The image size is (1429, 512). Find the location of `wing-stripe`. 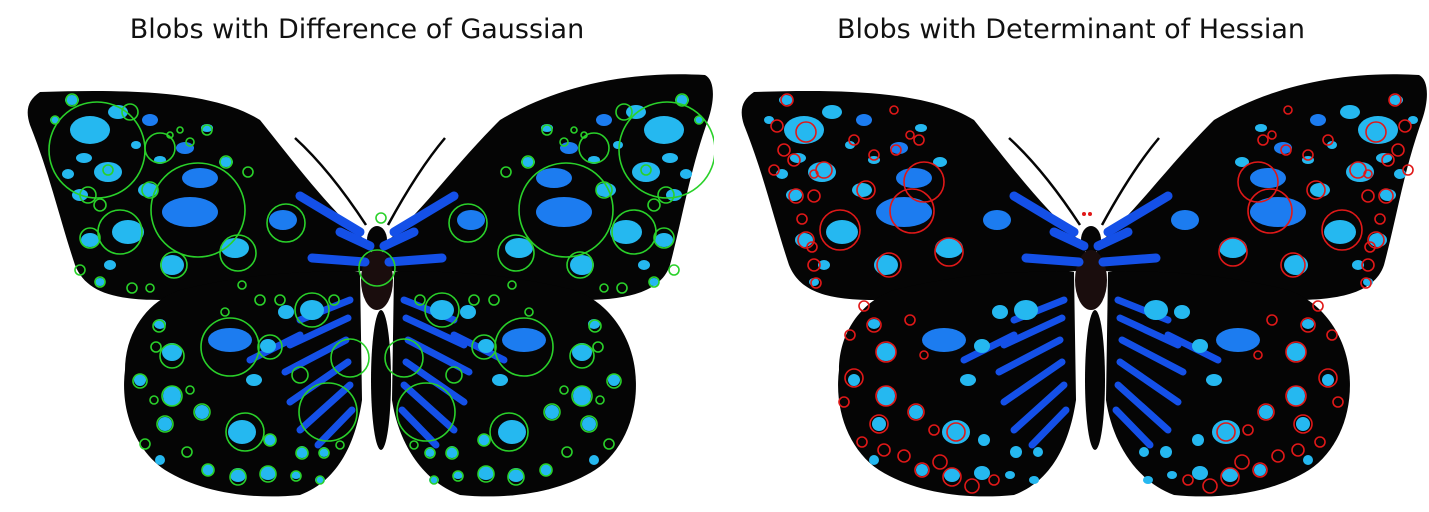

wing-stripe is located at coordinates (1143, 407).